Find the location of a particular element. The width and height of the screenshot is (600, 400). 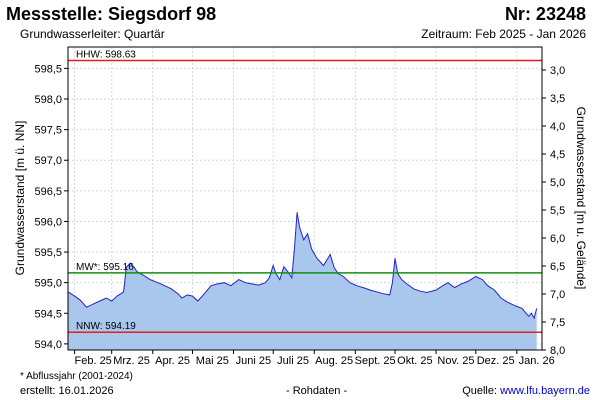

y-tick-label: 597,0 is located at coordinates (48, 161).